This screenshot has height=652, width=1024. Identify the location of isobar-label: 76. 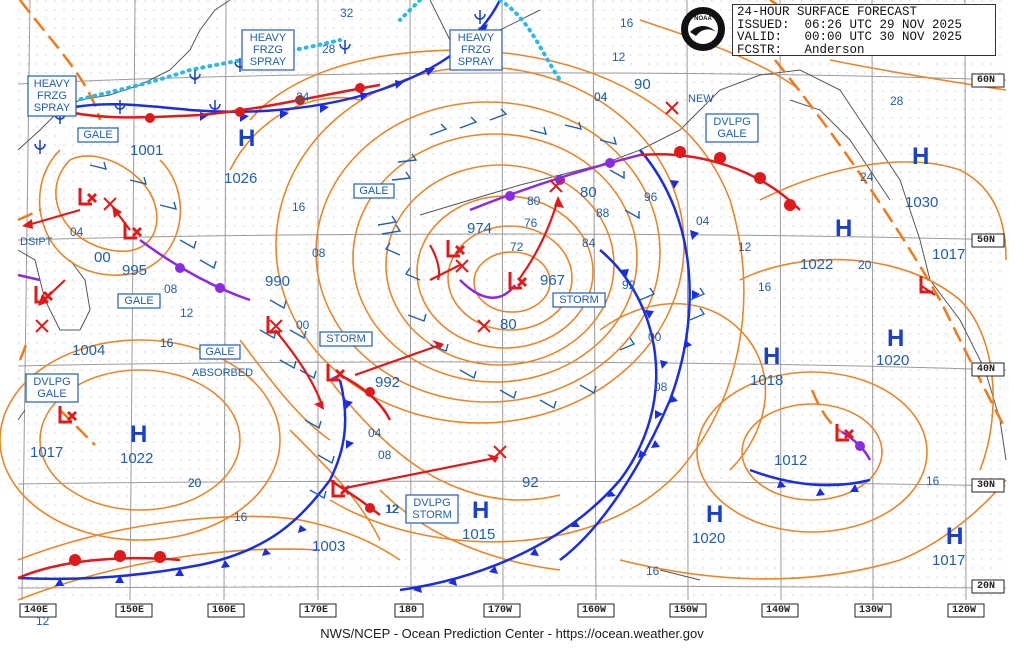
(531, 223).